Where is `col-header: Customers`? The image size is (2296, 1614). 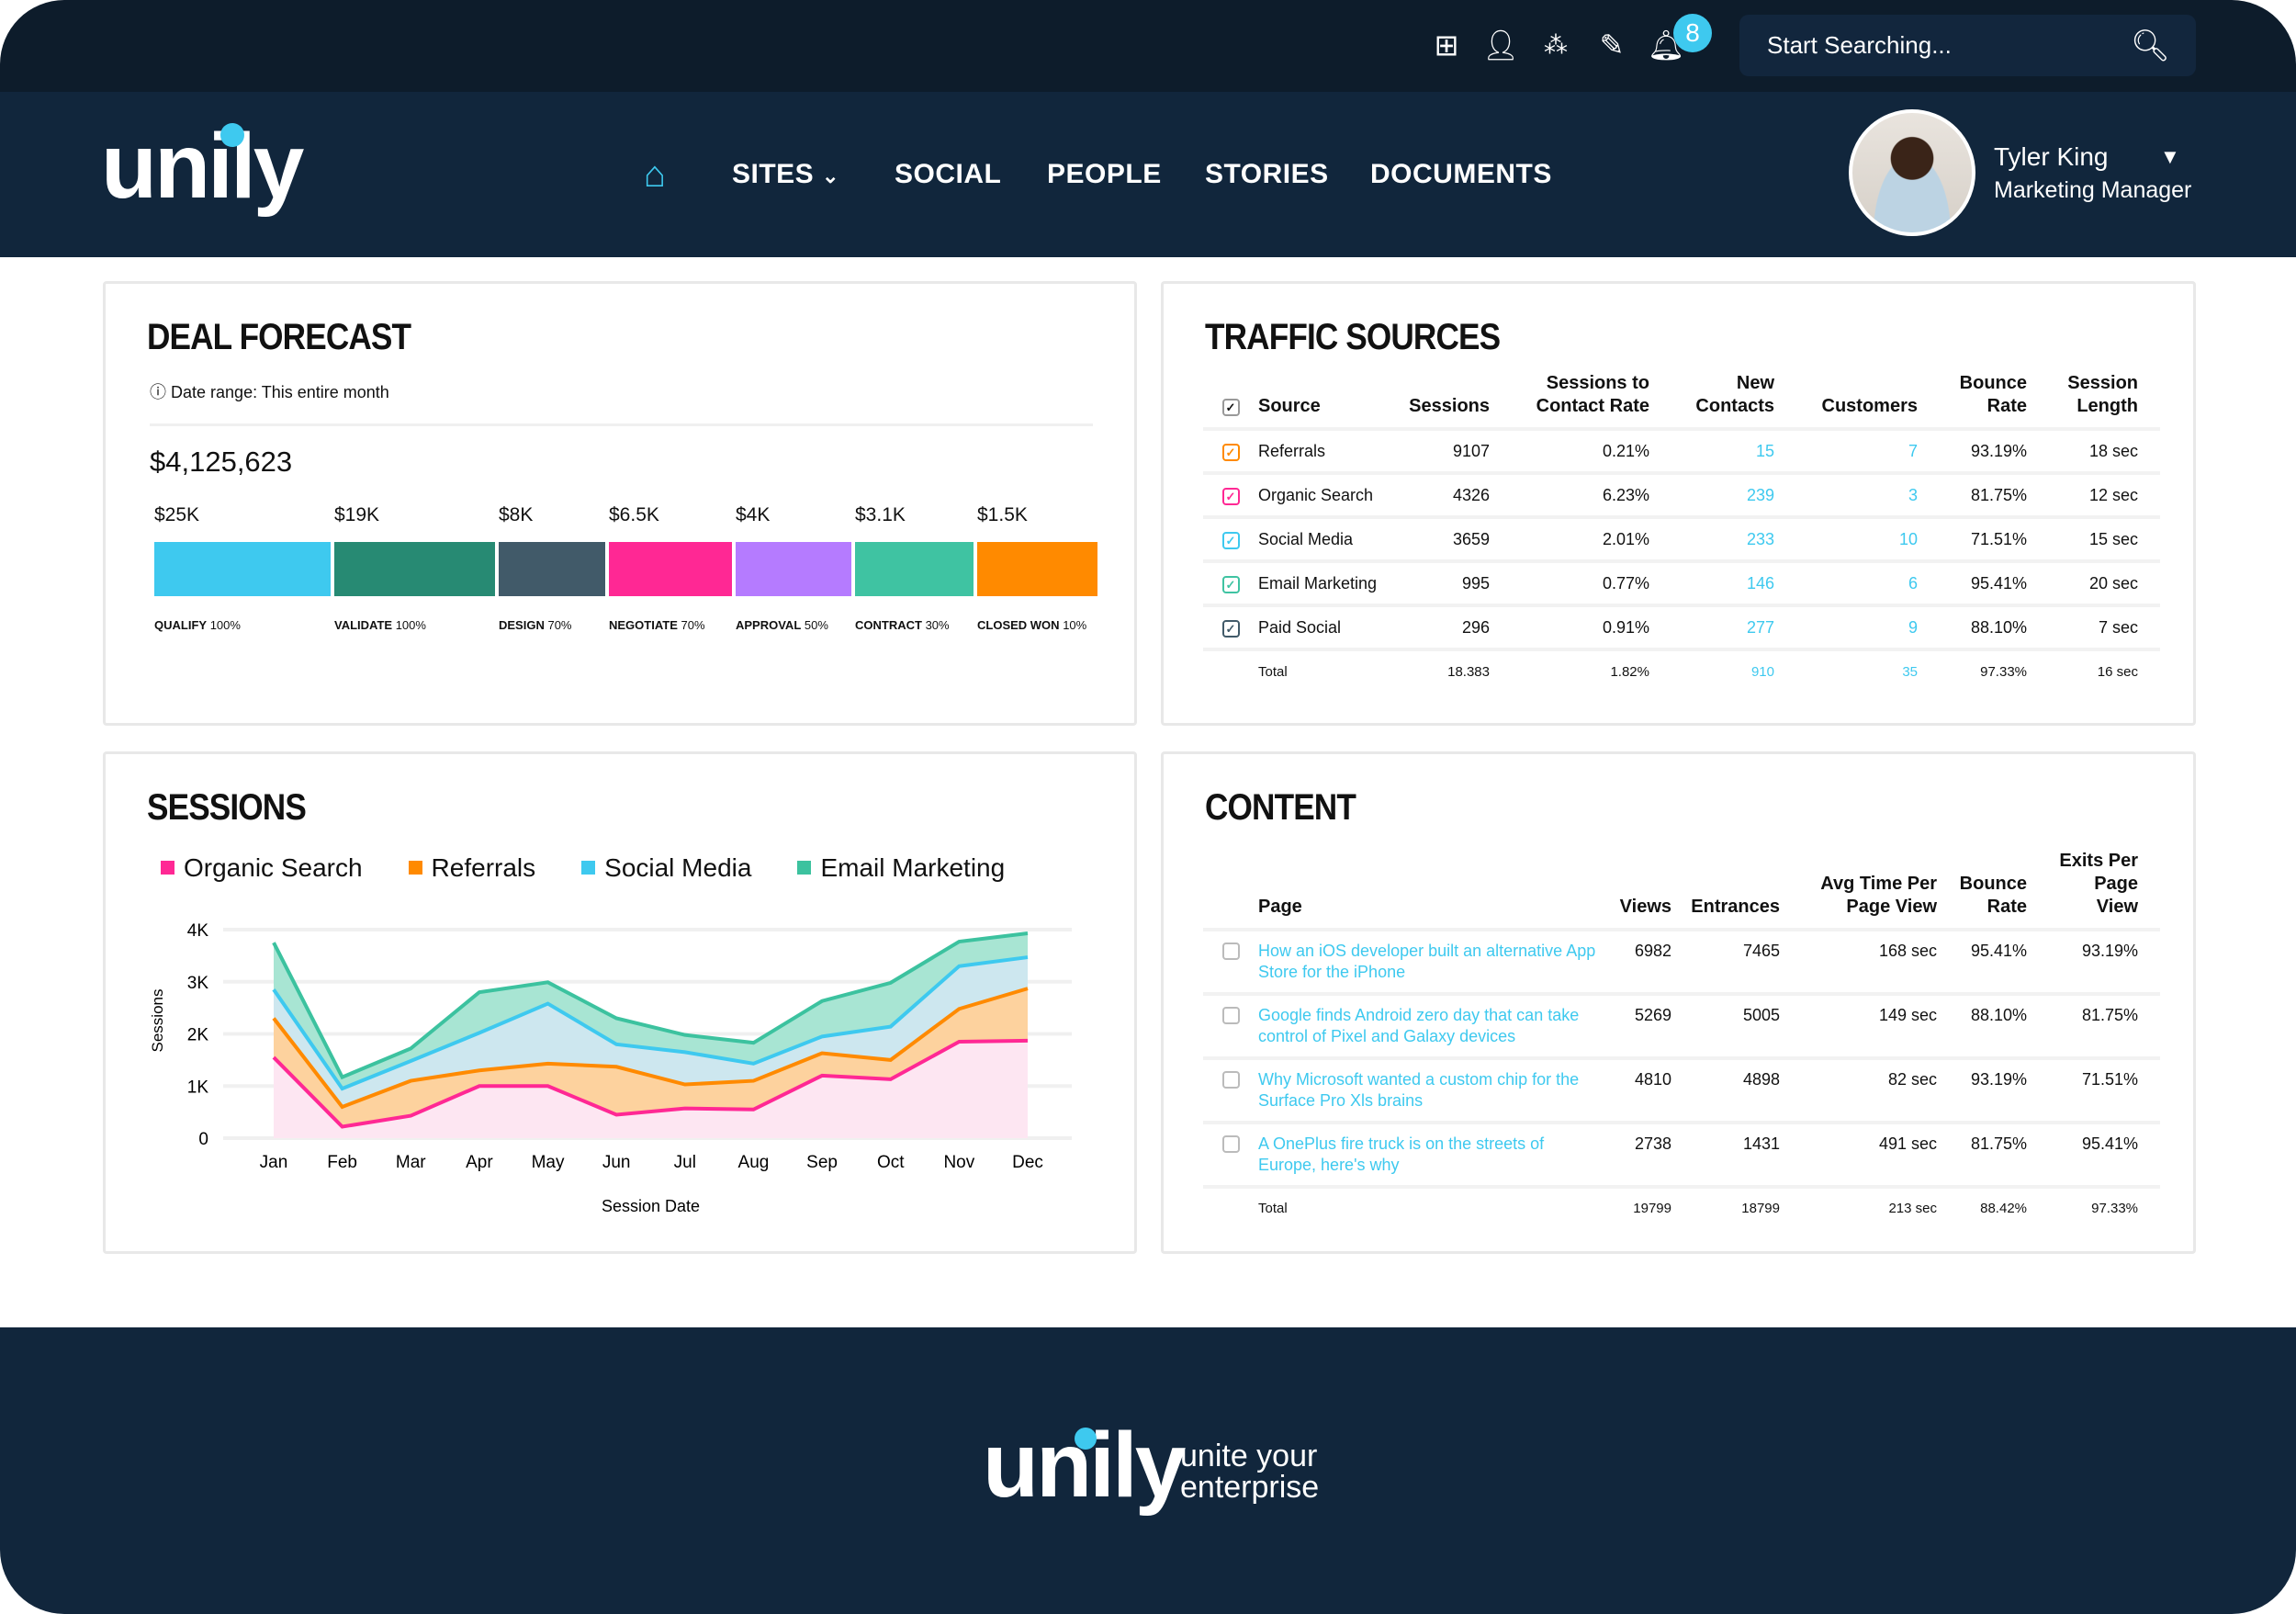 col-header: Customers is located at coordinates (1870, 406).